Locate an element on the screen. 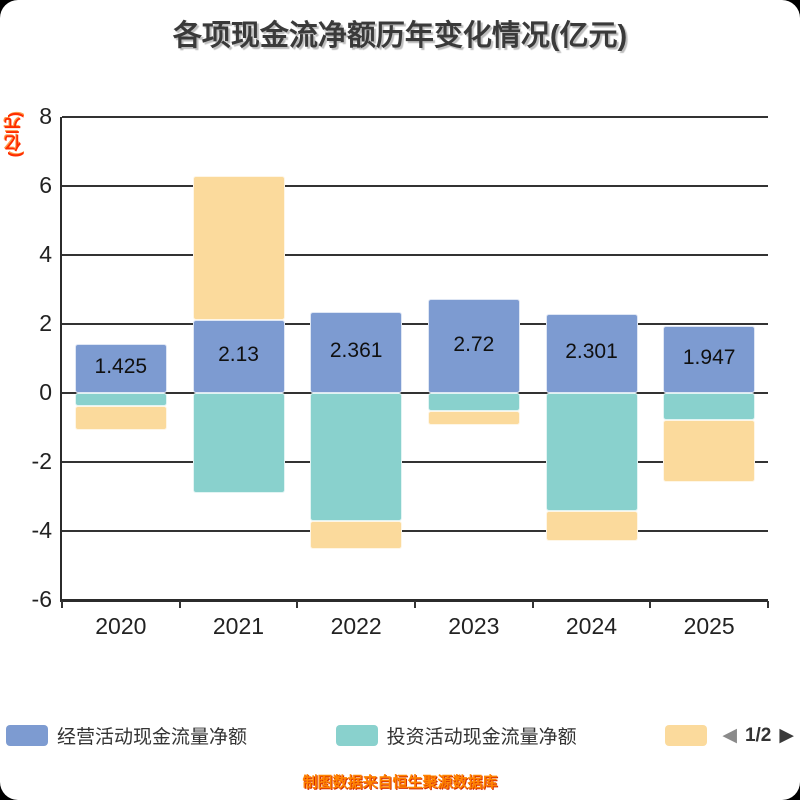 This screenshot has width=800, height=800. bar-segment-2024-s1 is located at coordinates (591, 452).